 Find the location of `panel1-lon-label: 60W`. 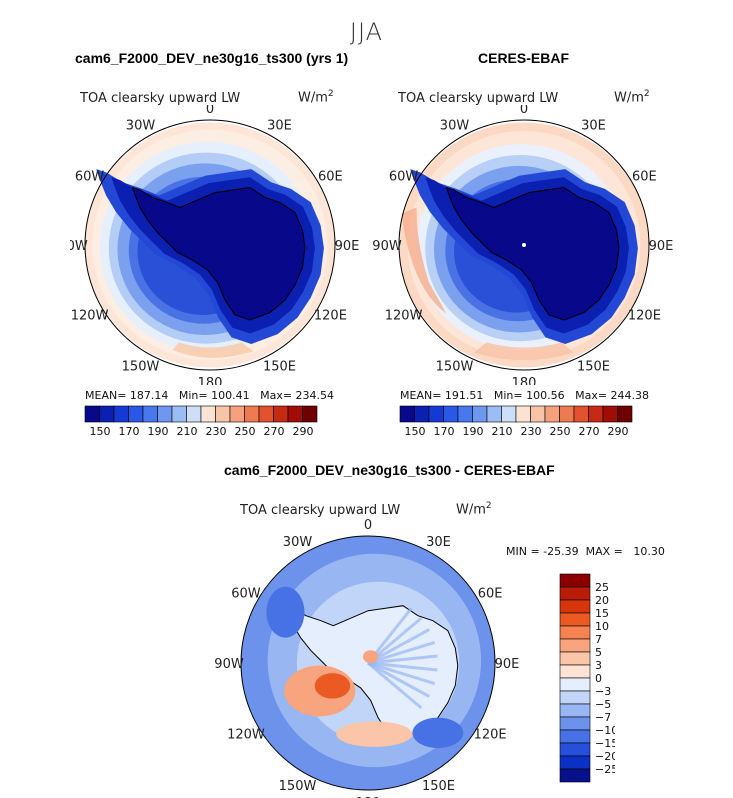

panel1-lon-label: 60W is located at coordinates (90, 177).